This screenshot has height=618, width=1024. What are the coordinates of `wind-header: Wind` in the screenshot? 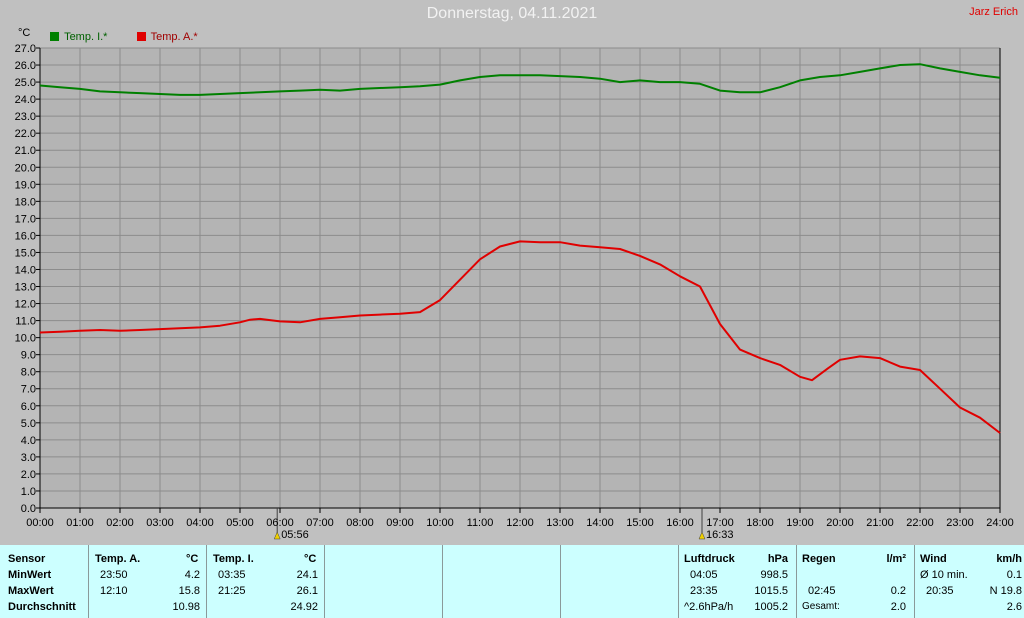 It's located at (933, 559).